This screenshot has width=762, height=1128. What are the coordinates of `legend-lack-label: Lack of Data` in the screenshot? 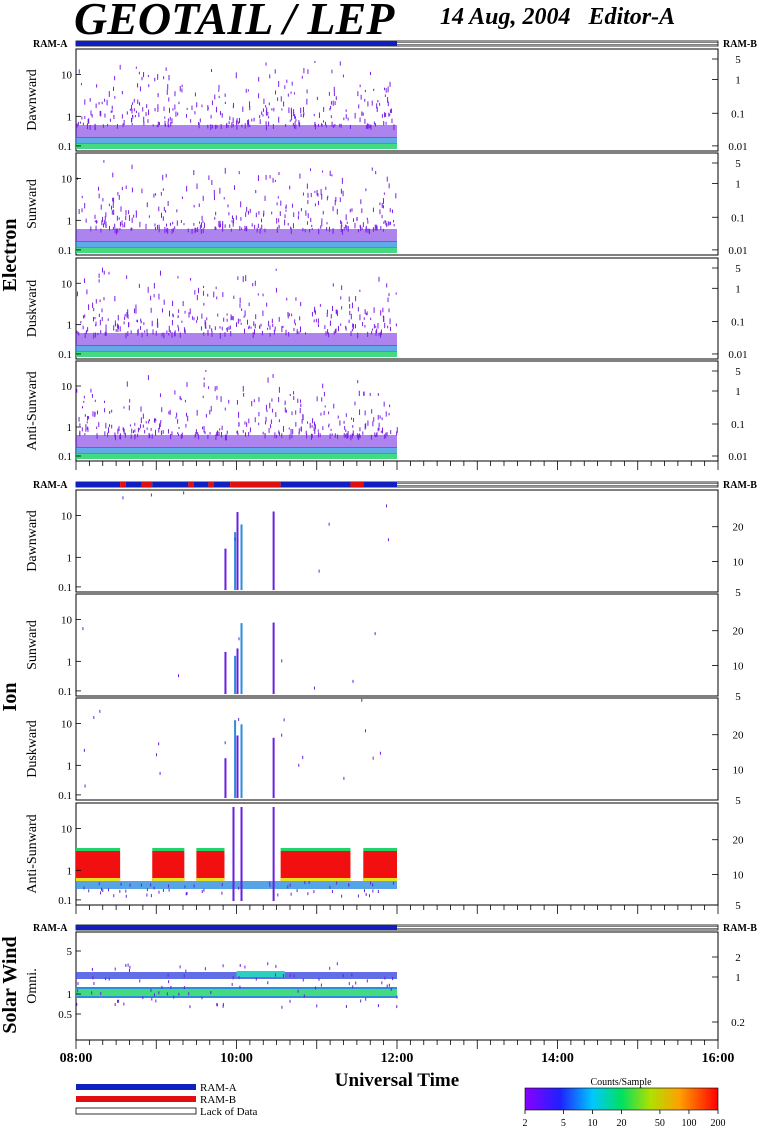 It's located at (229, 1112).